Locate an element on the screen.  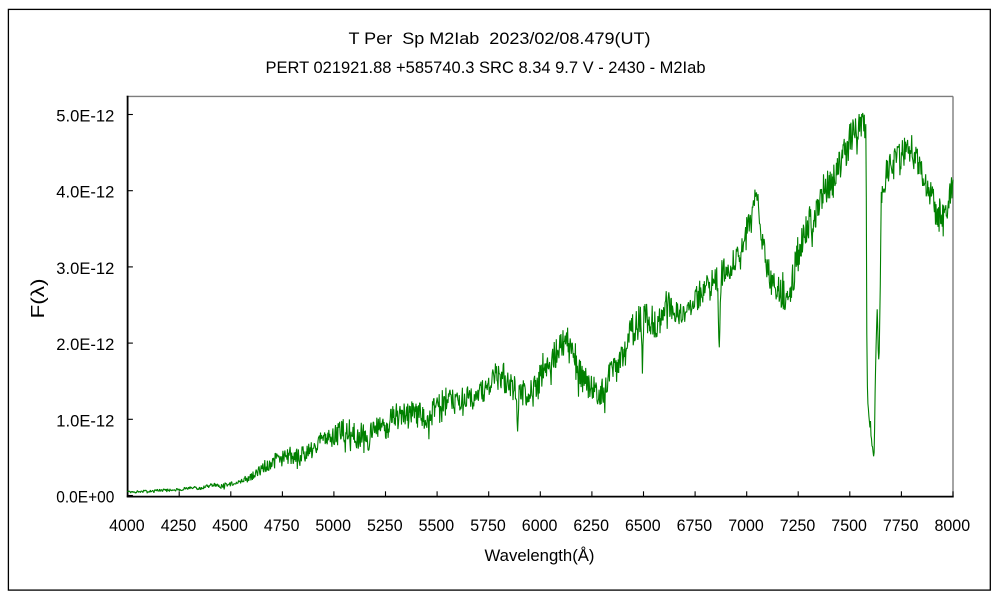
svg-text:T Per Sp M2Iab 2023/02/08.47: T Per Sp M2Iab 2023/02/08.479(UT) is located at coordinates (500, 38).